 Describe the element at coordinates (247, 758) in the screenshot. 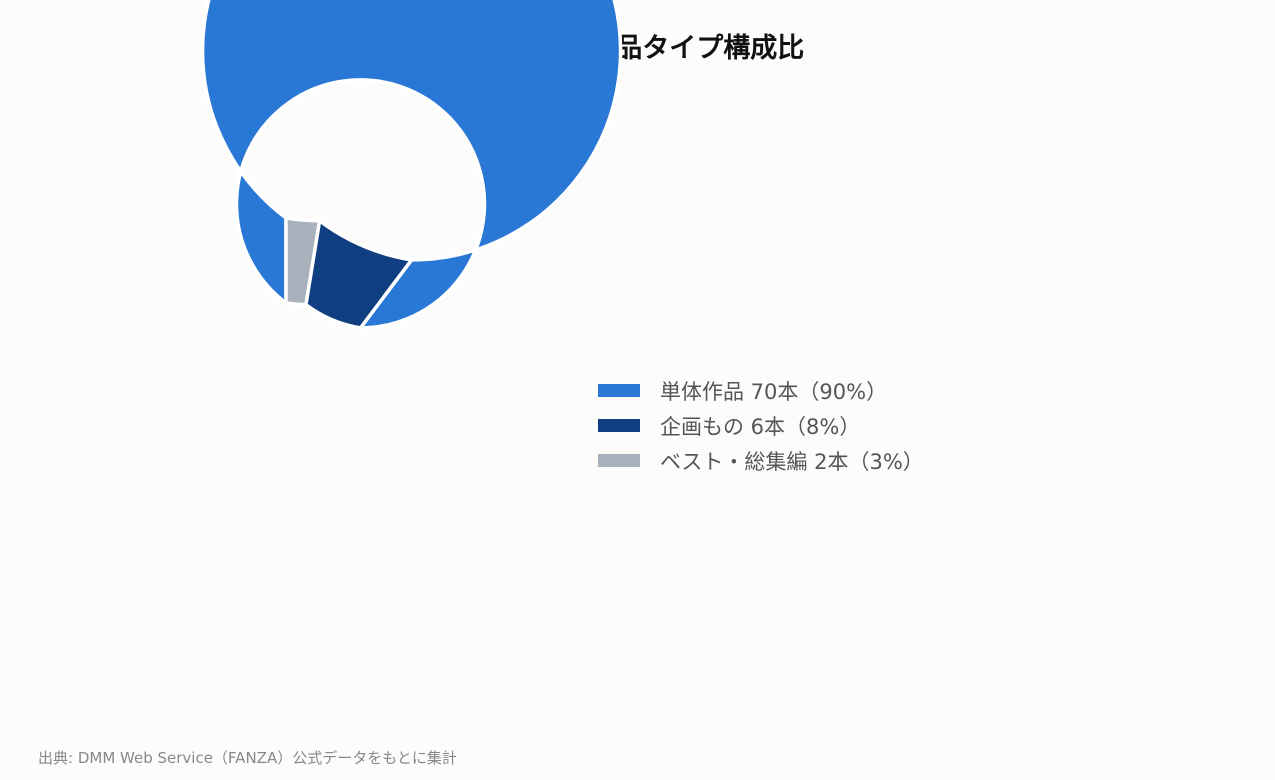

I see `source-note: 出典: DMM Web Service（FANZA）公式データをもとに集計` at that location.